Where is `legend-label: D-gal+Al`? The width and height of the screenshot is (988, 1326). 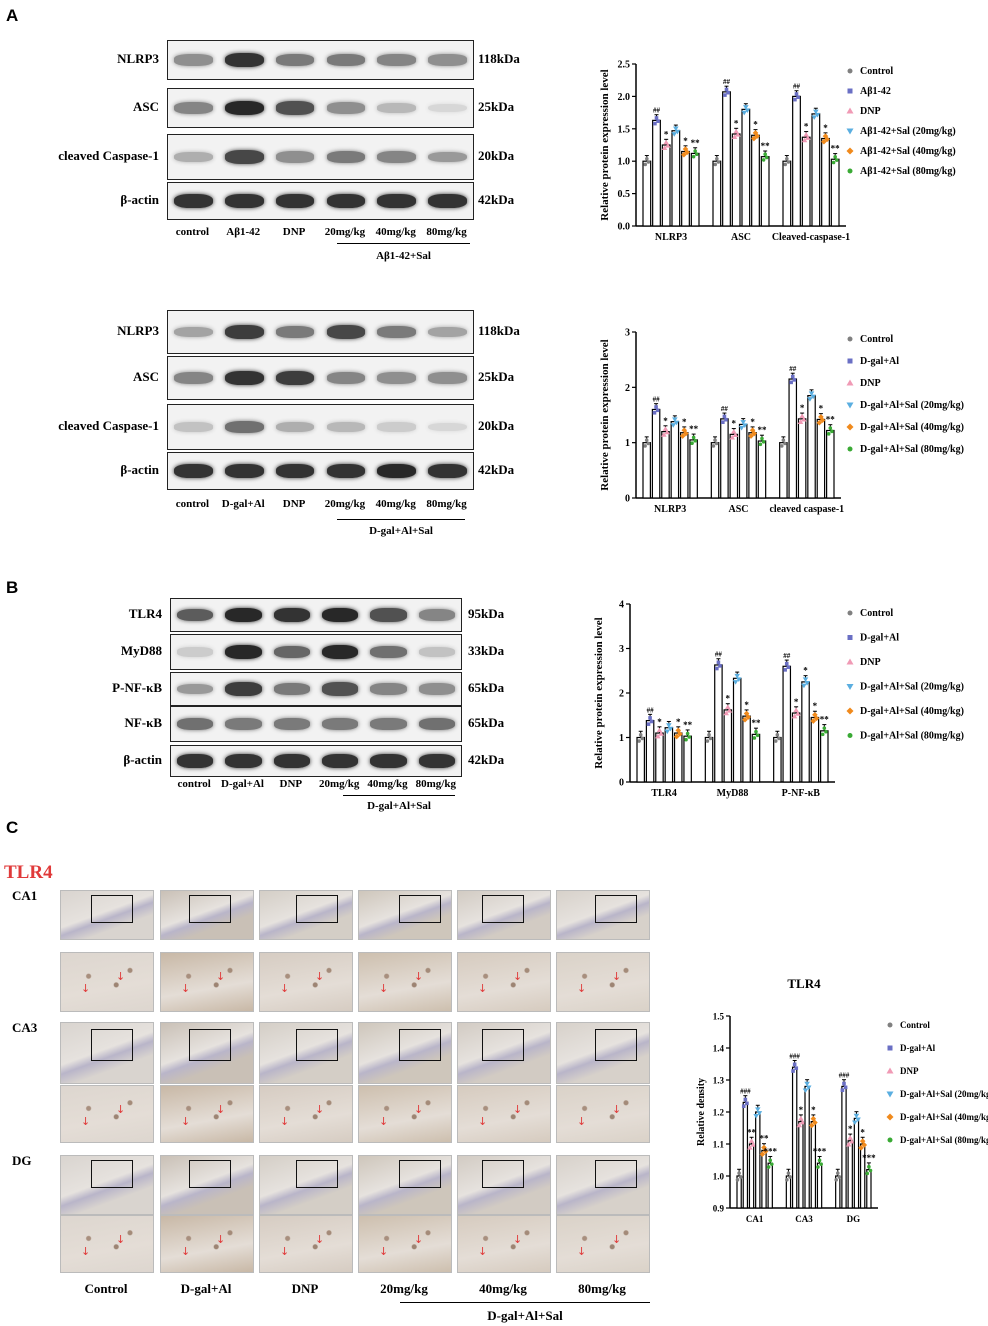
legend-label: D-gal+Al is located at coordinates (879, 638).